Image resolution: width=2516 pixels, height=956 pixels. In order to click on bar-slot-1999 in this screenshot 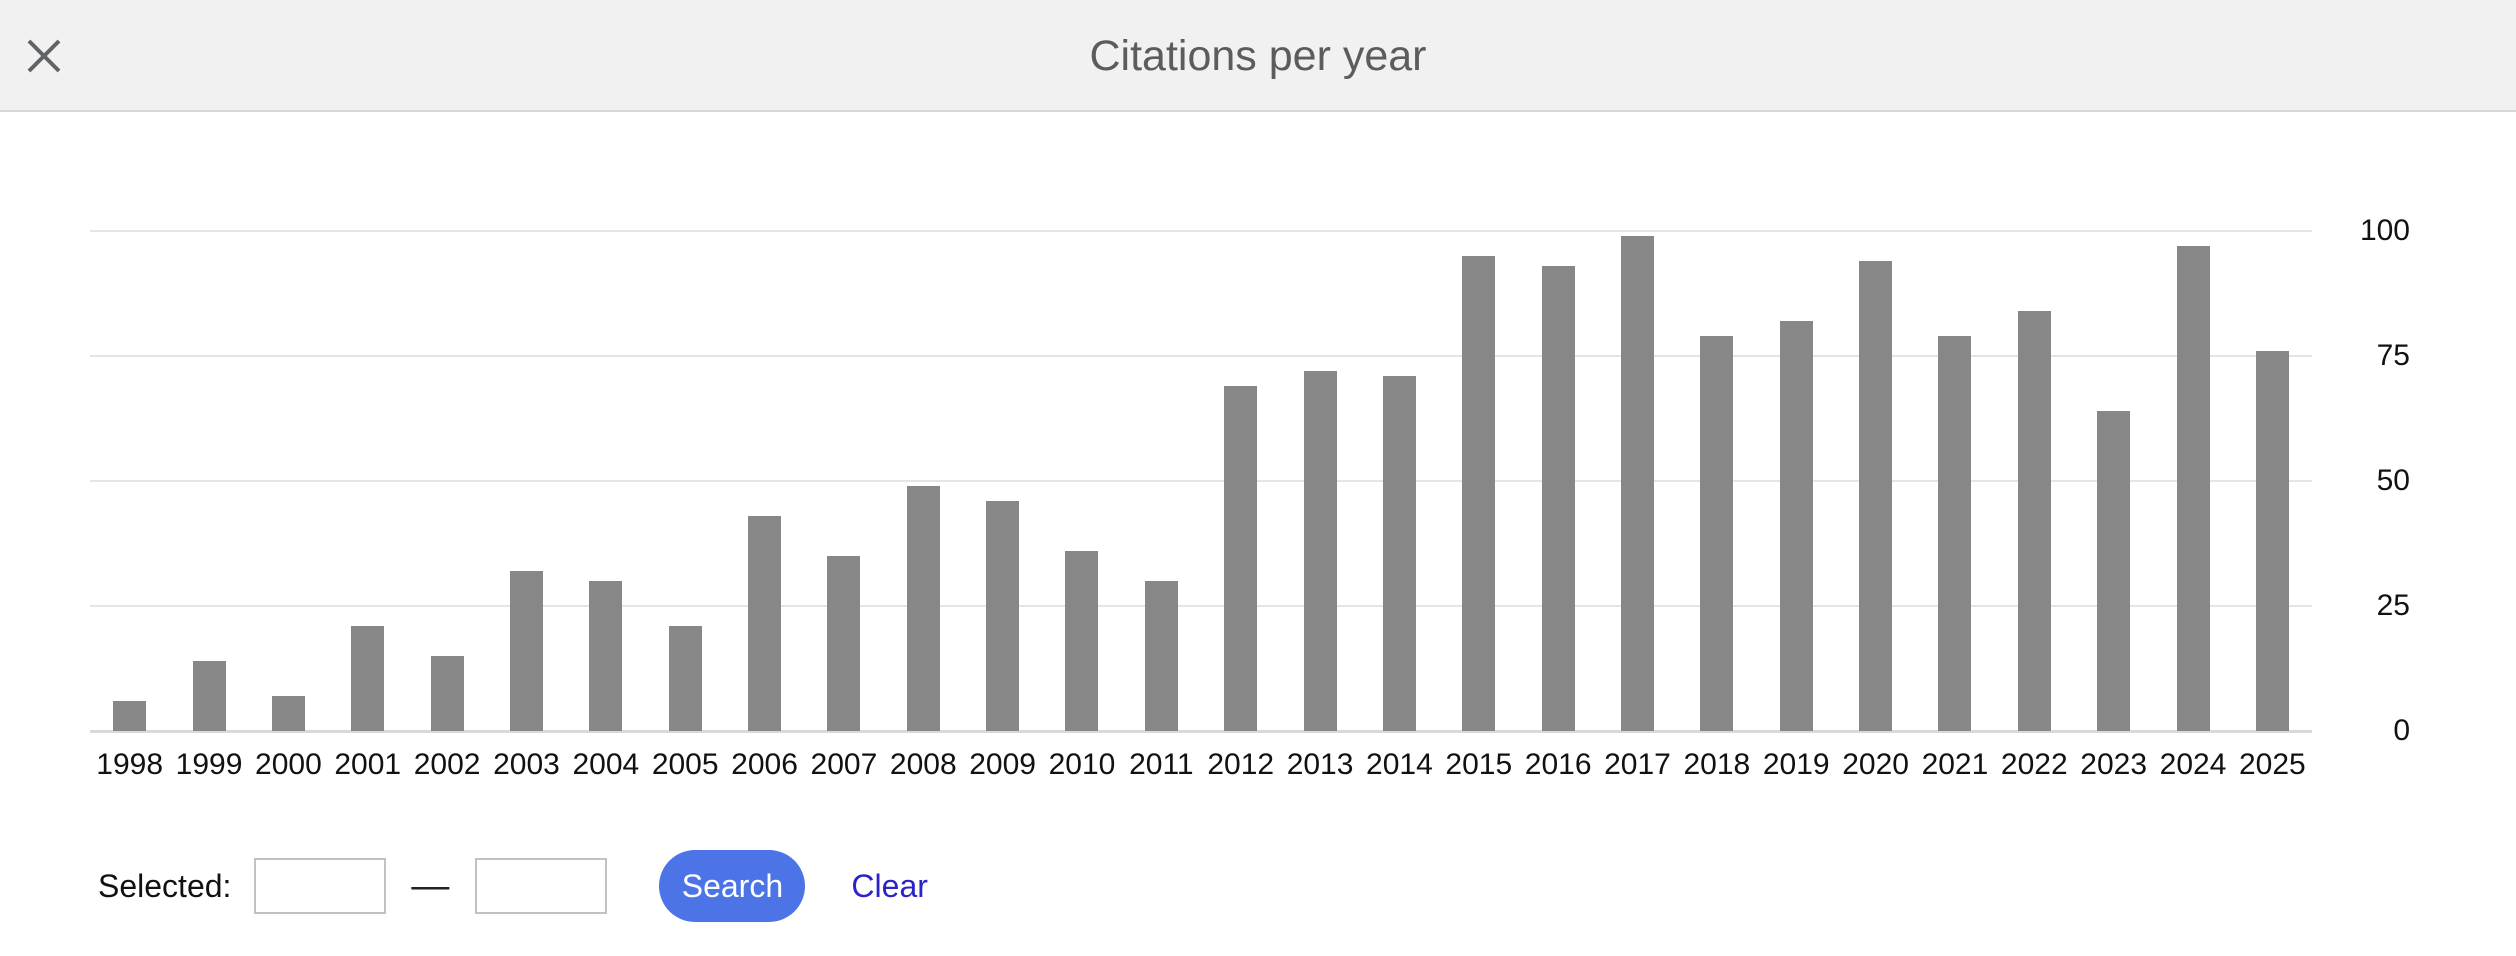, I will do `click(208, 481)`.